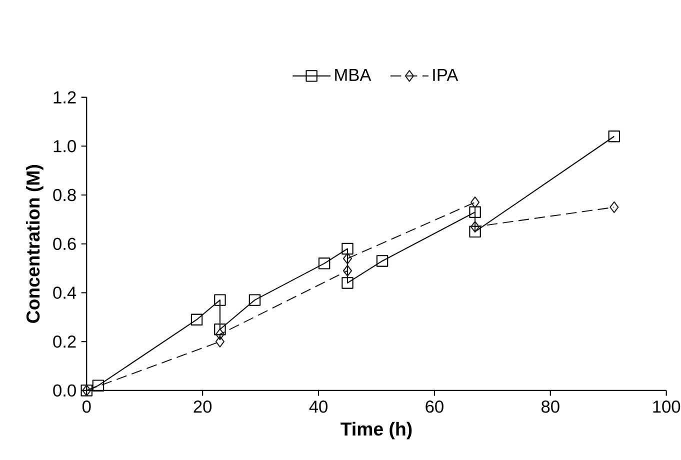 The height and width of the screenshot is (460, 681). I want to click on legend-label: MBA, so click(353, 75).